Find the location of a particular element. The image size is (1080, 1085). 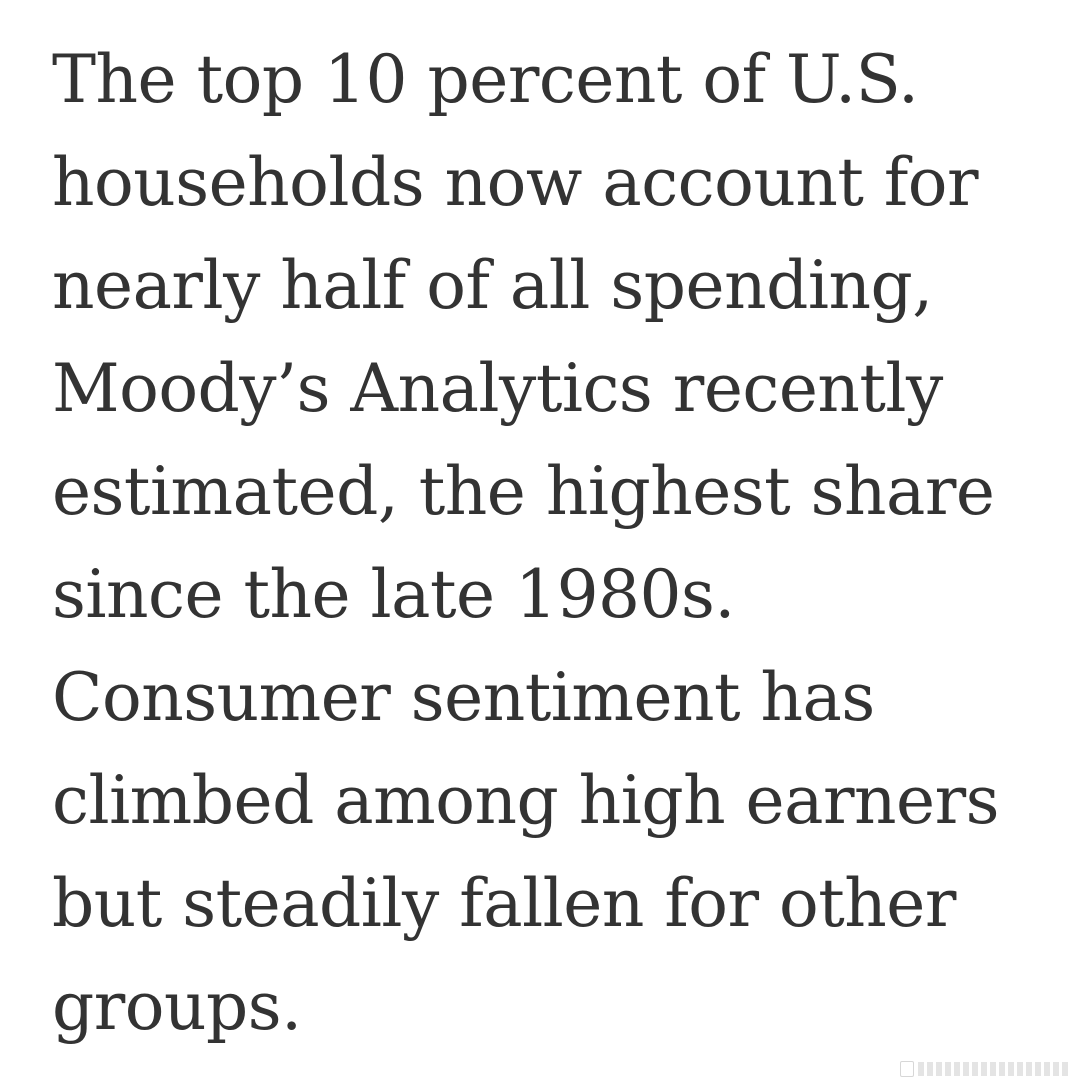

text-line-2: households now account for is located at coordinates (515, 182).